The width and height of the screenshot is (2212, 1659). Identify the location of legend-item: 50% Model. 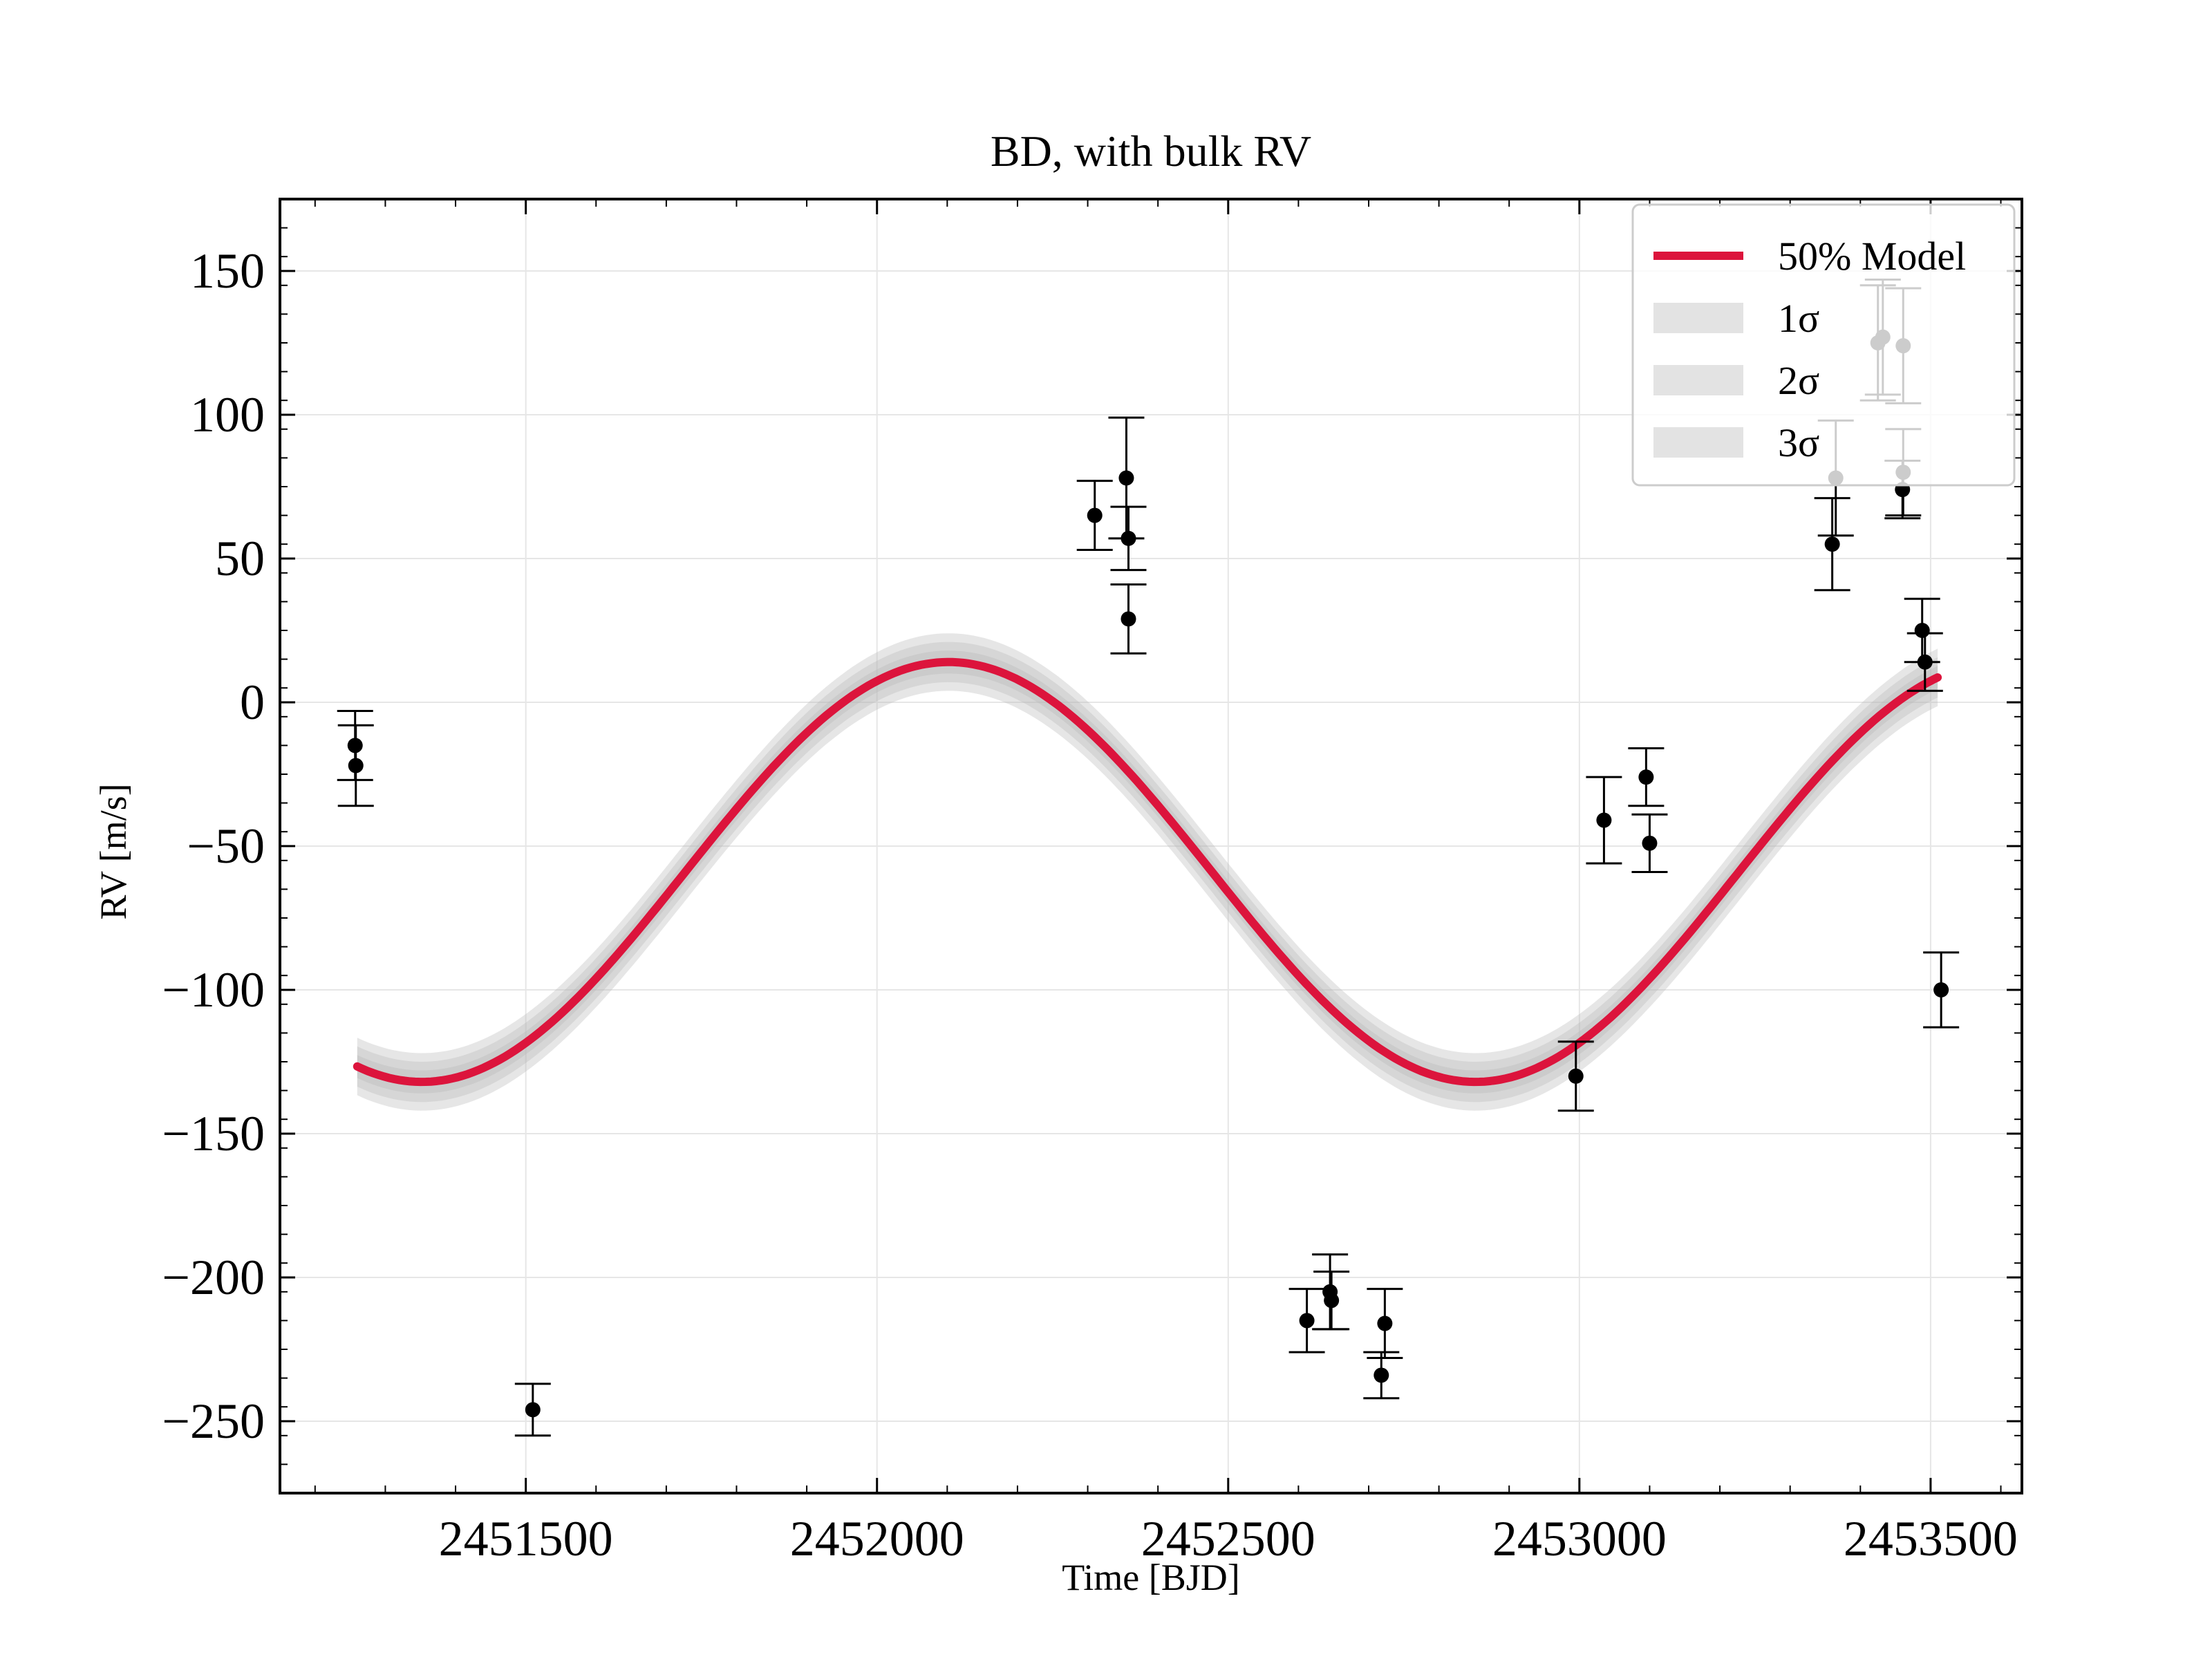
(1810, 256).